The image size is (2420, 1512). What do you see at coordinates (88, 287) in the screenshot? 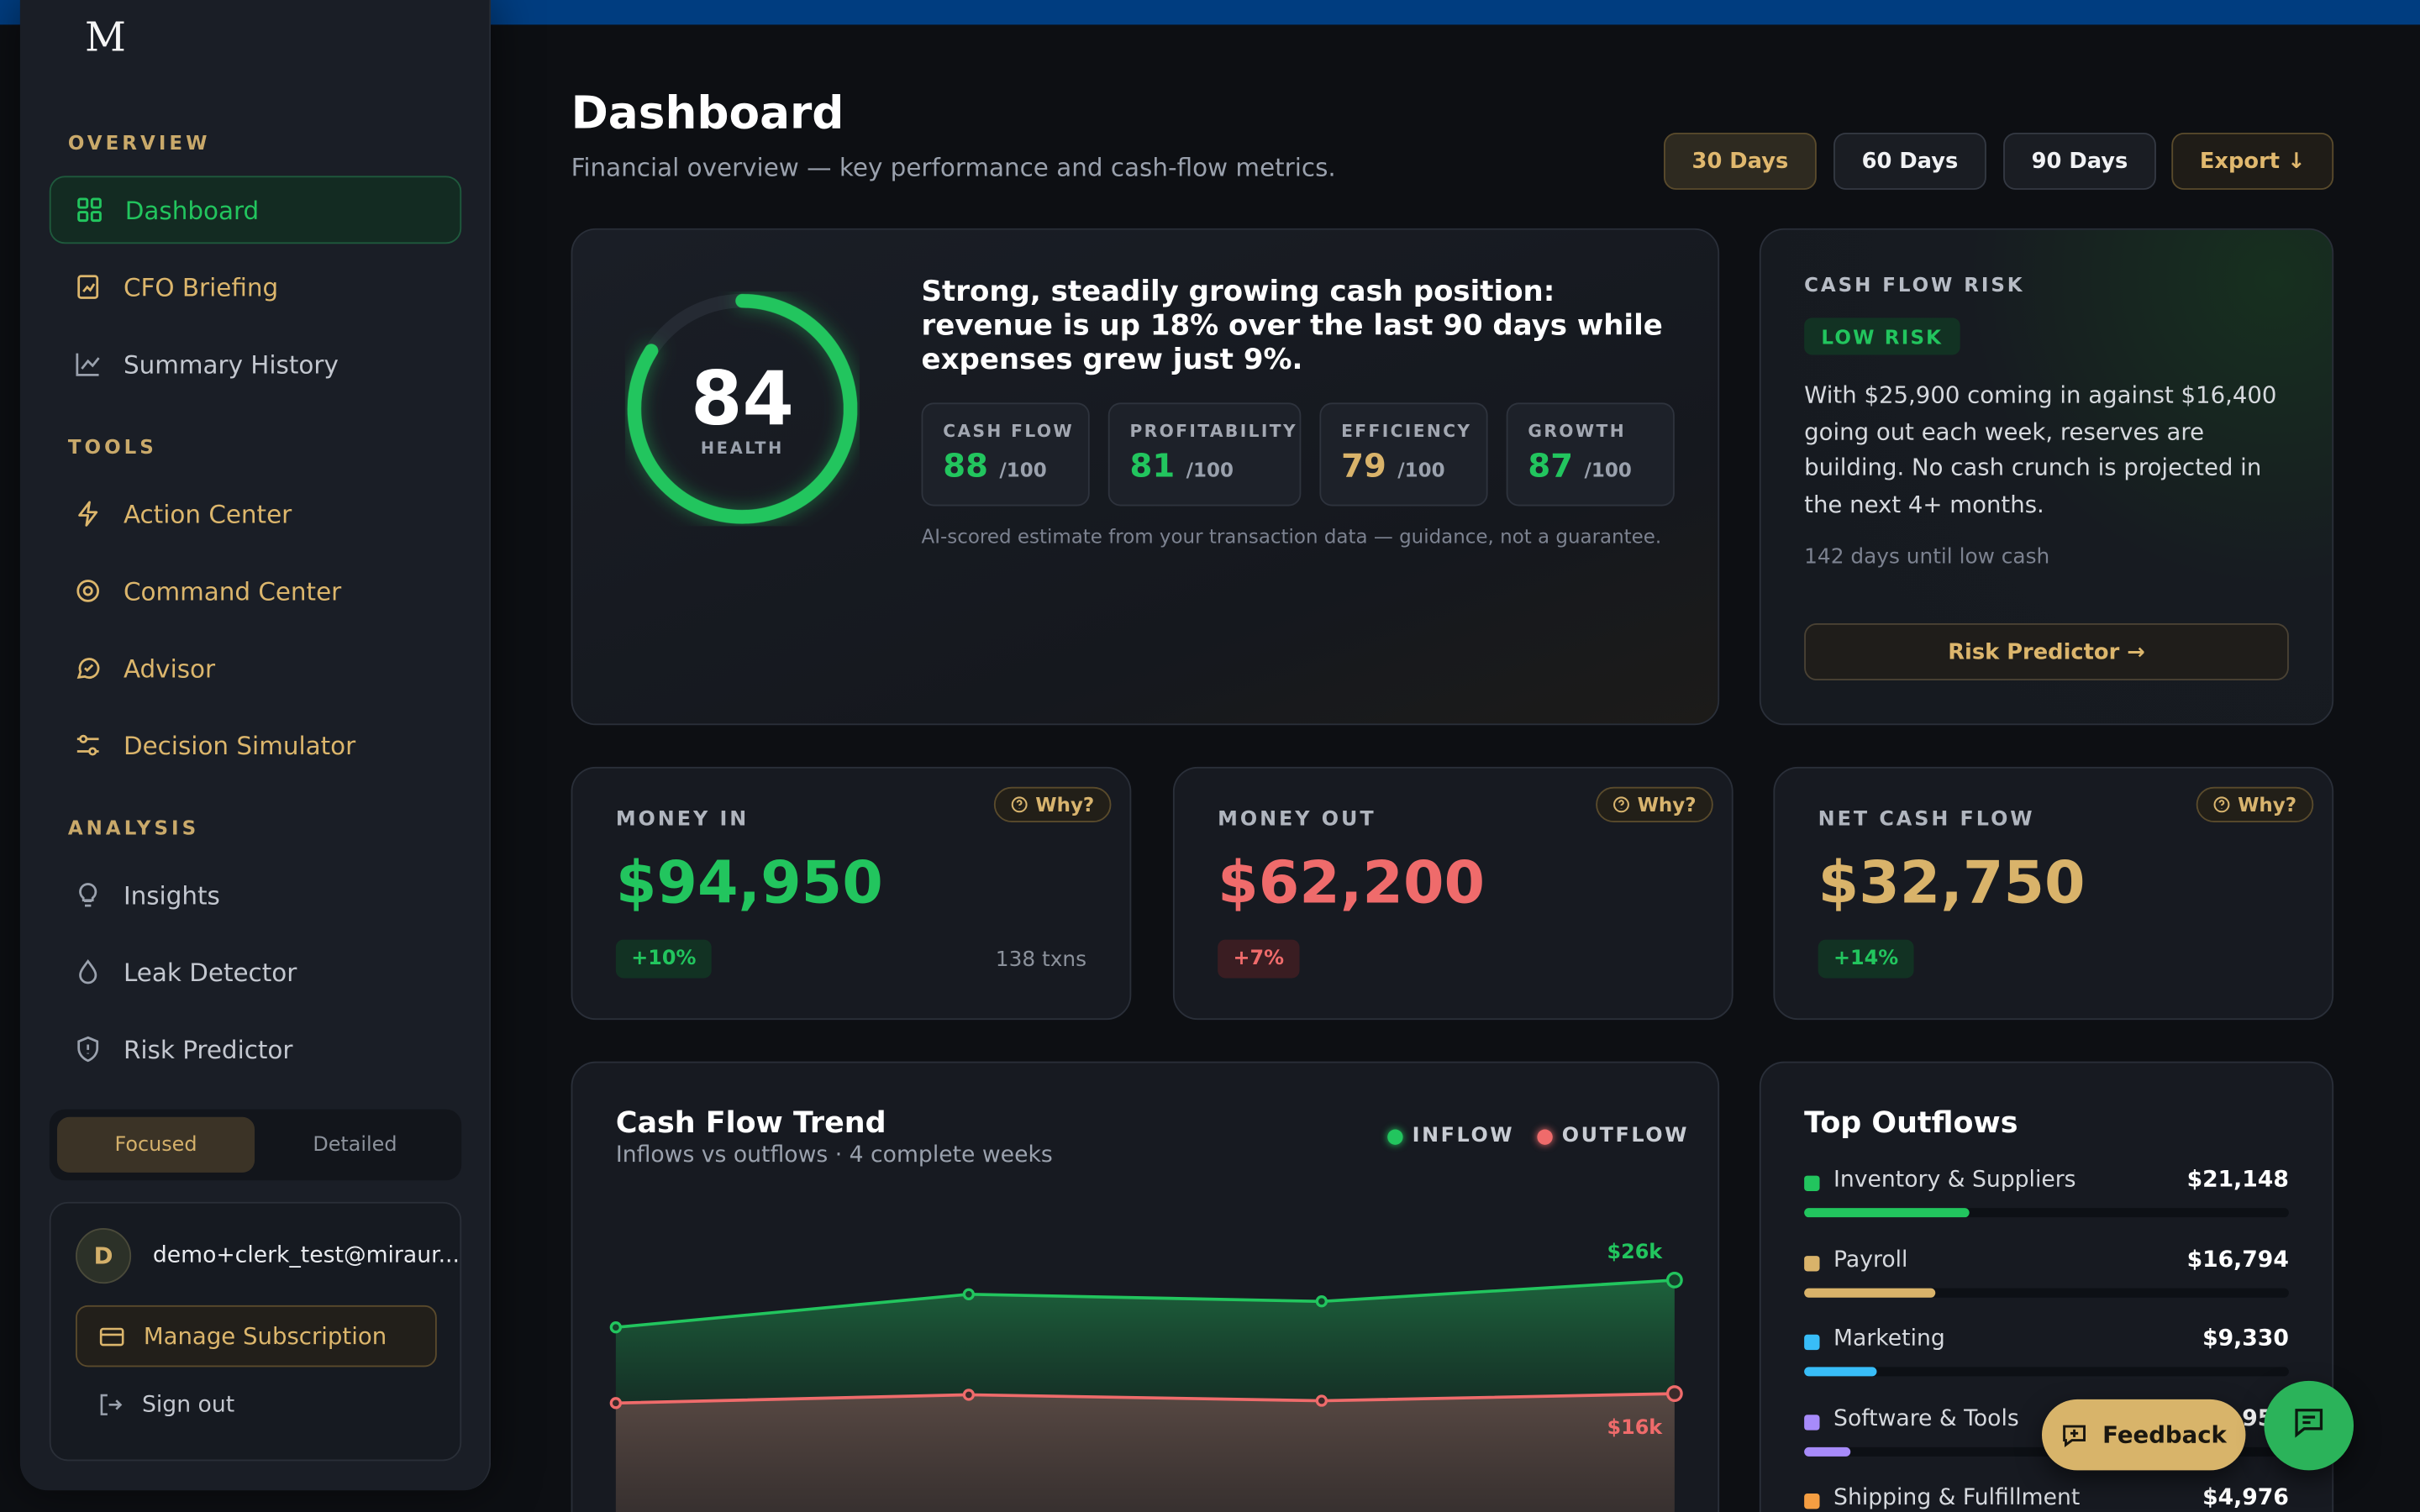
I see `report-icon` at bounding box center [88, 287].